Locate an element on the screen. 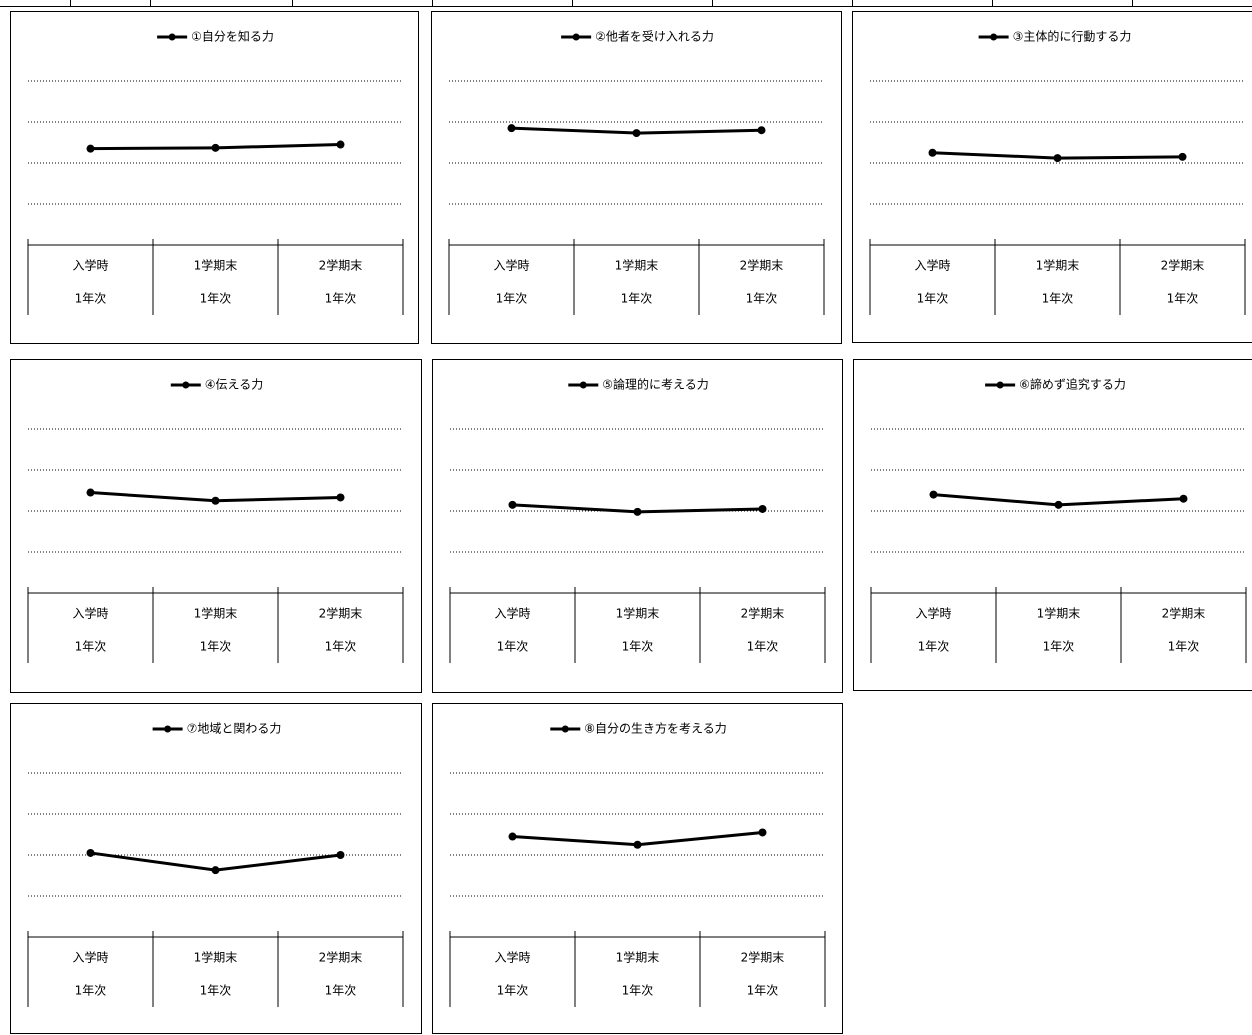 The image size is (1252, 1035). legend: ①自分を知る力 is located at coordinates (215, 37).